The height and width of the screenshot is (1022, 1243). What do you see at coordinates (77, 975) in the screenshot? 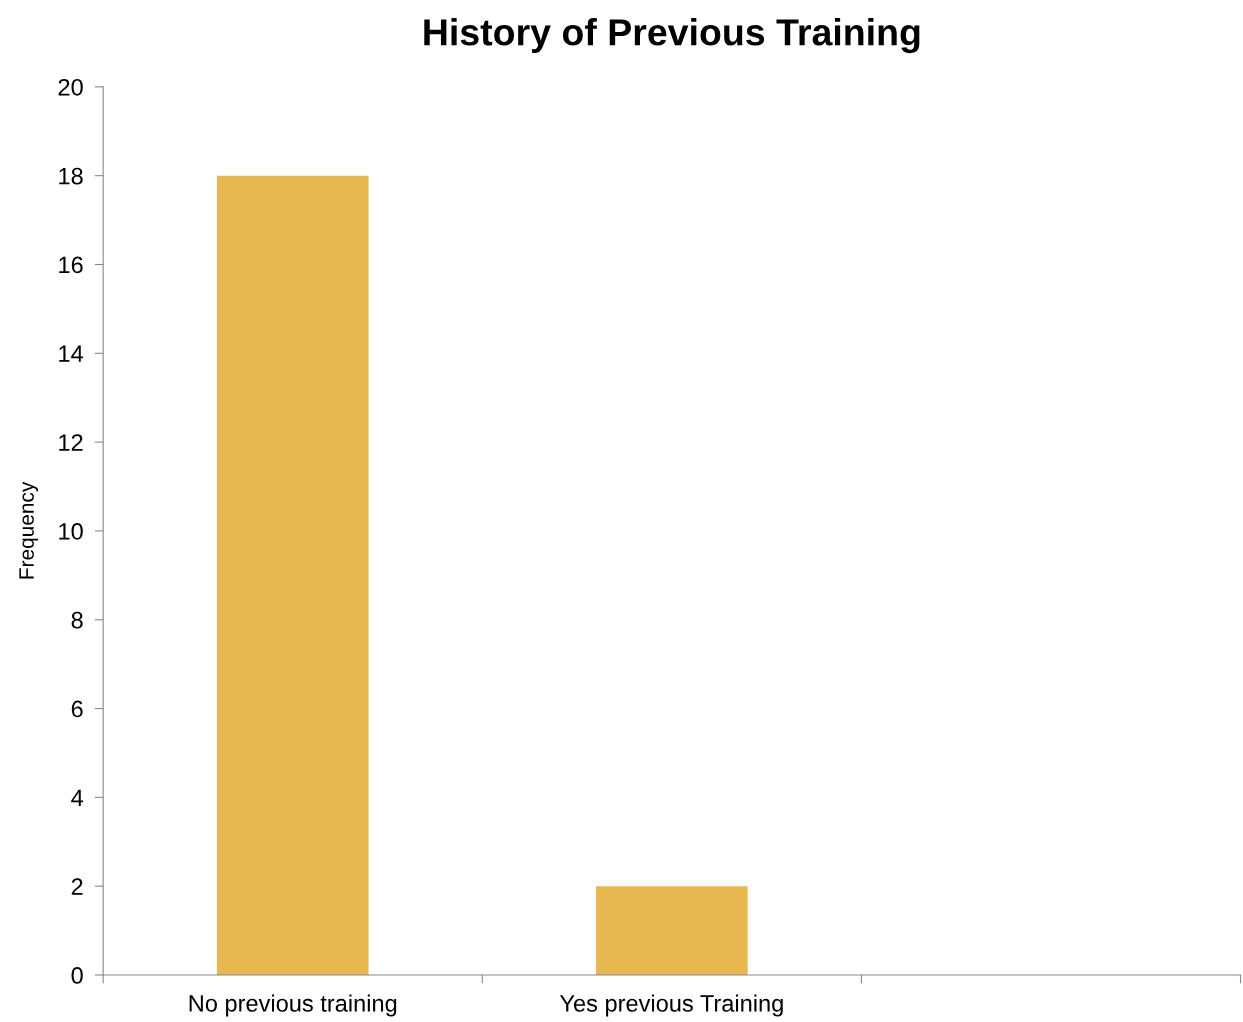
I see `y-tick-label: 0` at bounding box center [77, 975].